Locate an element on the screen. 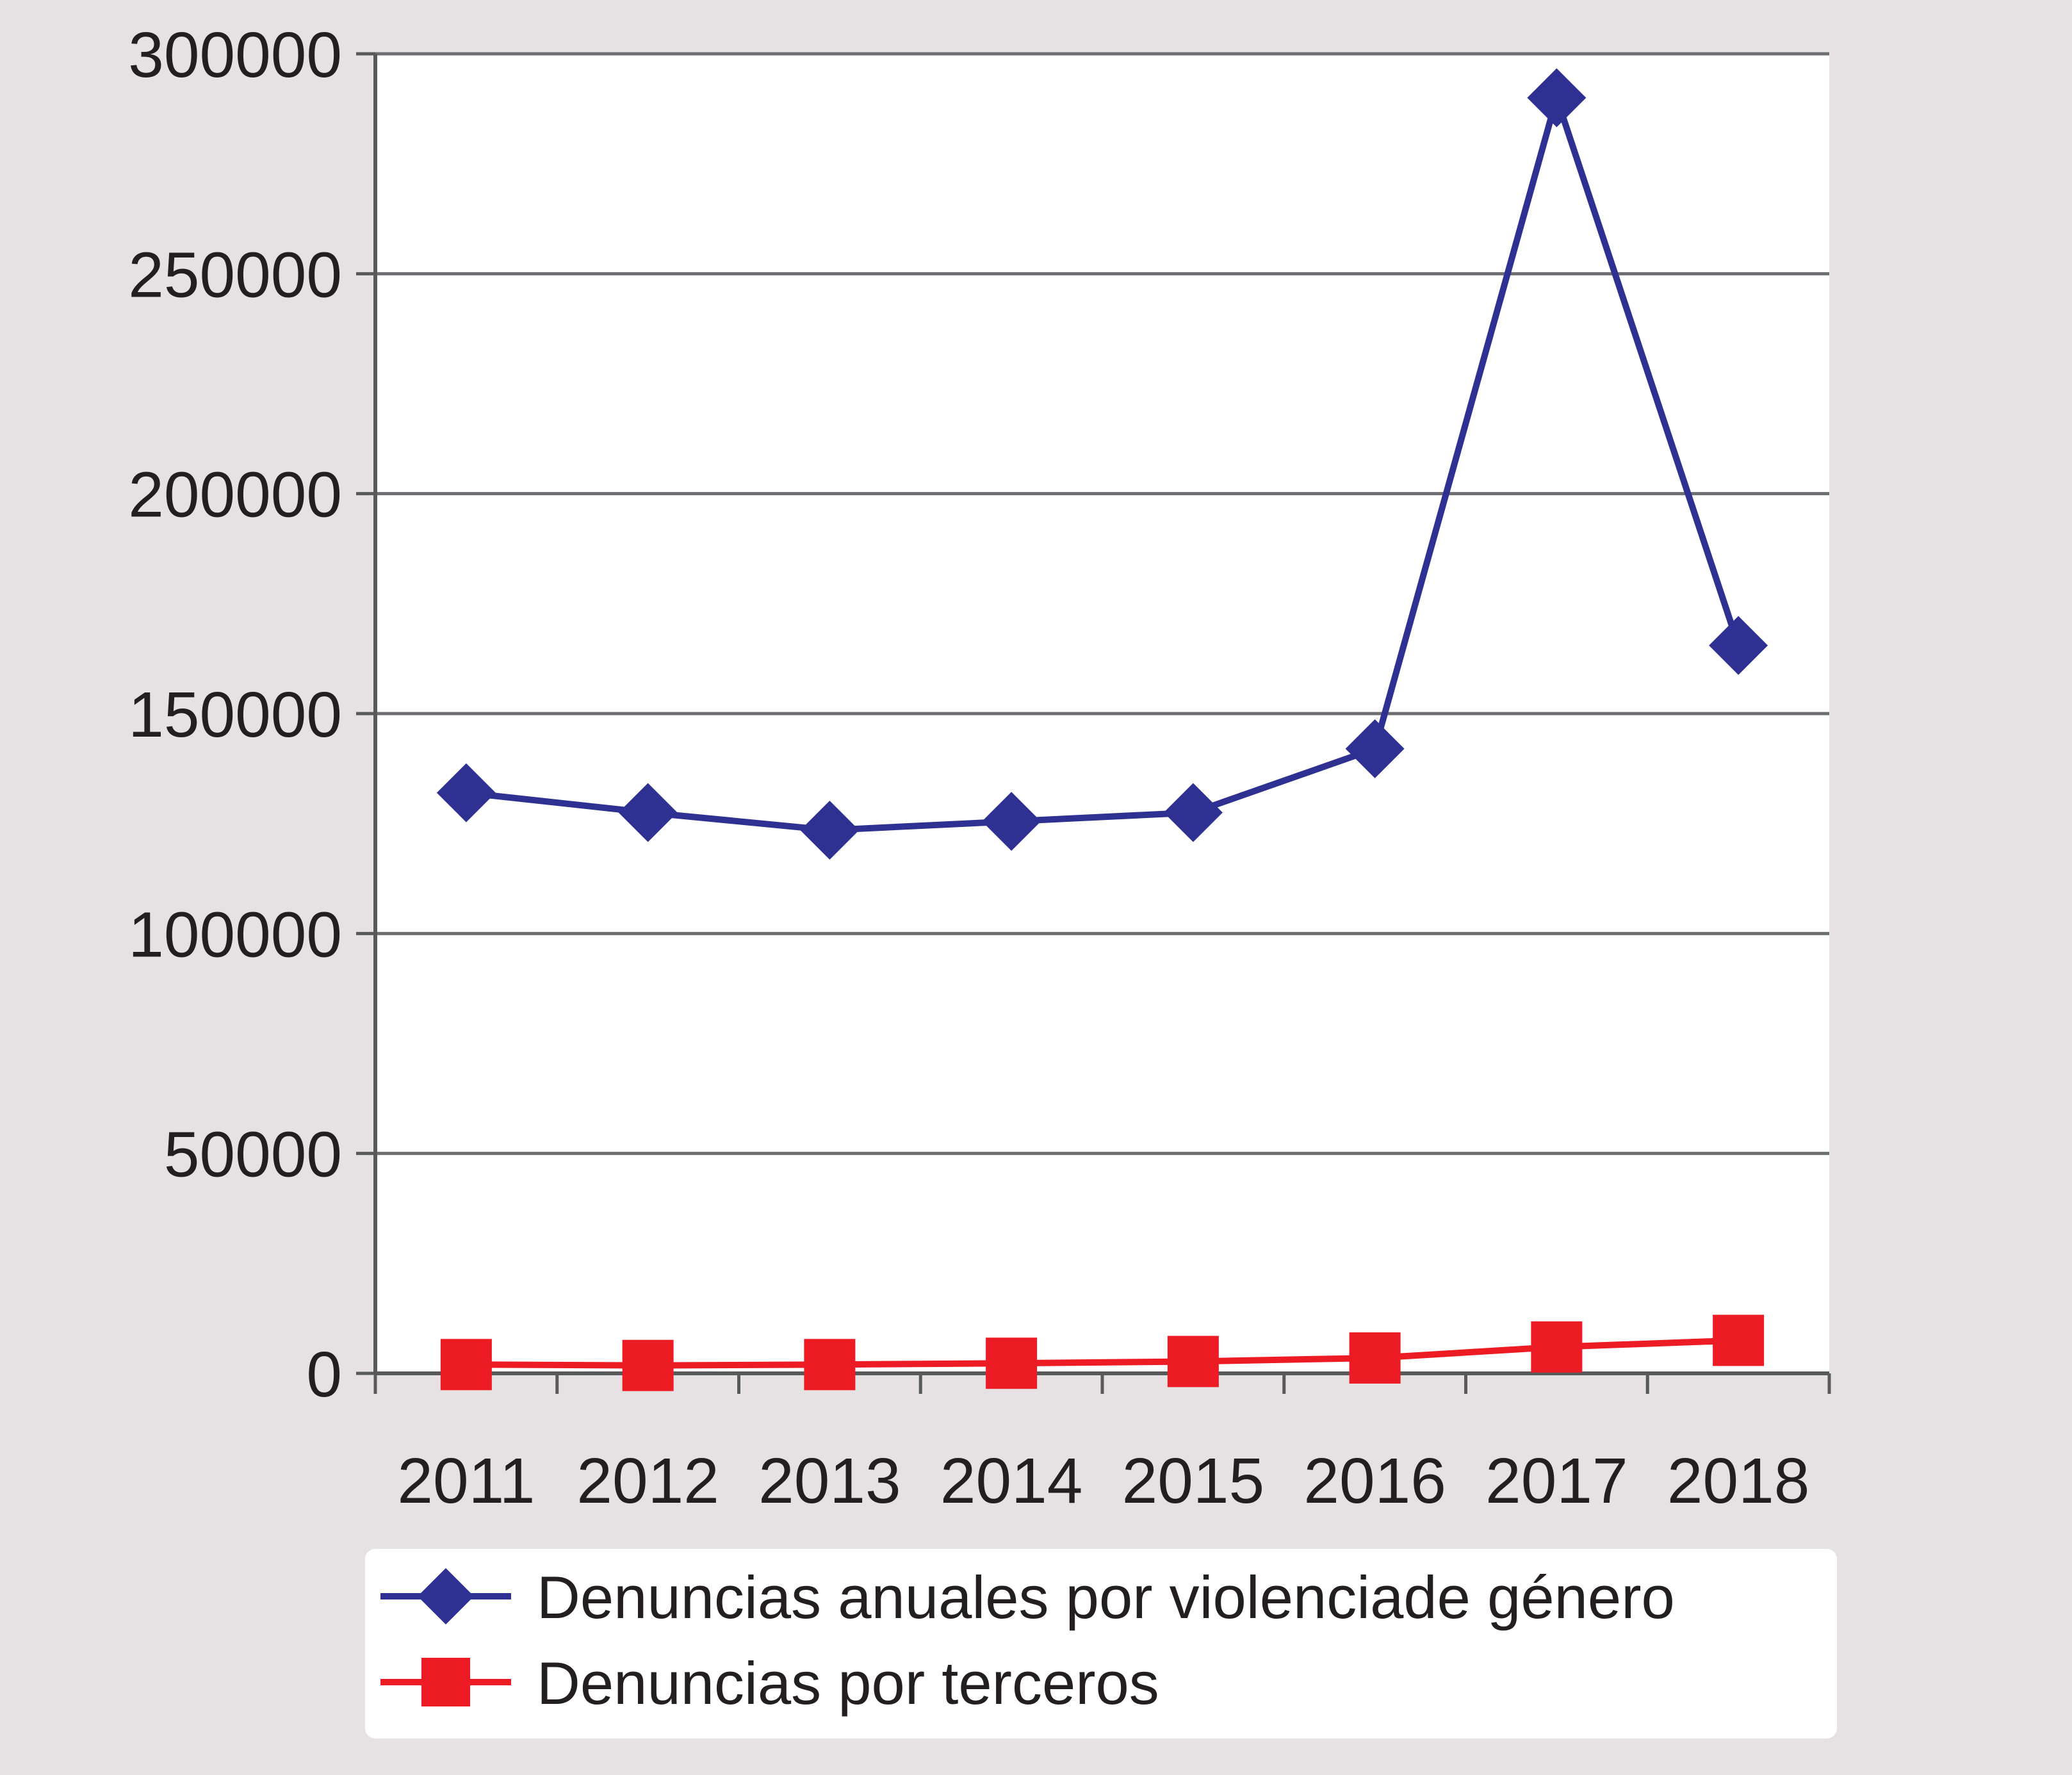 This screenshot has height=1775, width=2072. legend-marker-diamond is located at coordinates (446, 1596).